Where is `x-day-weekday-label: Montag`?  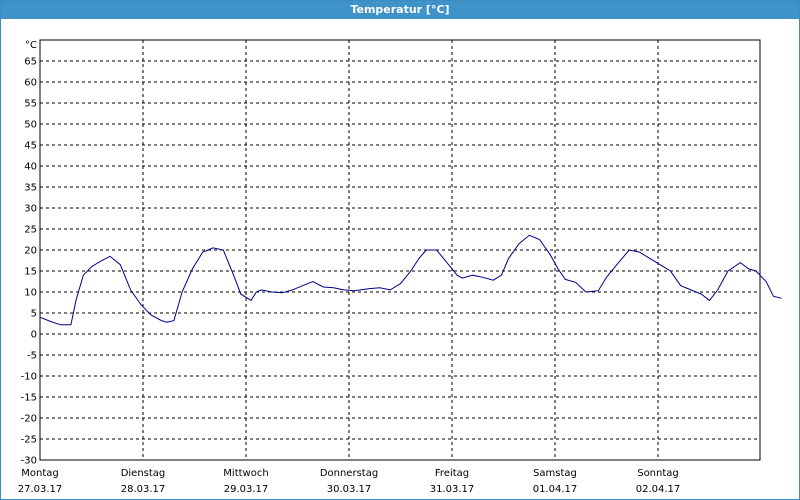 x-day-weekday-label: Montag is located at coordinates (39, 473).